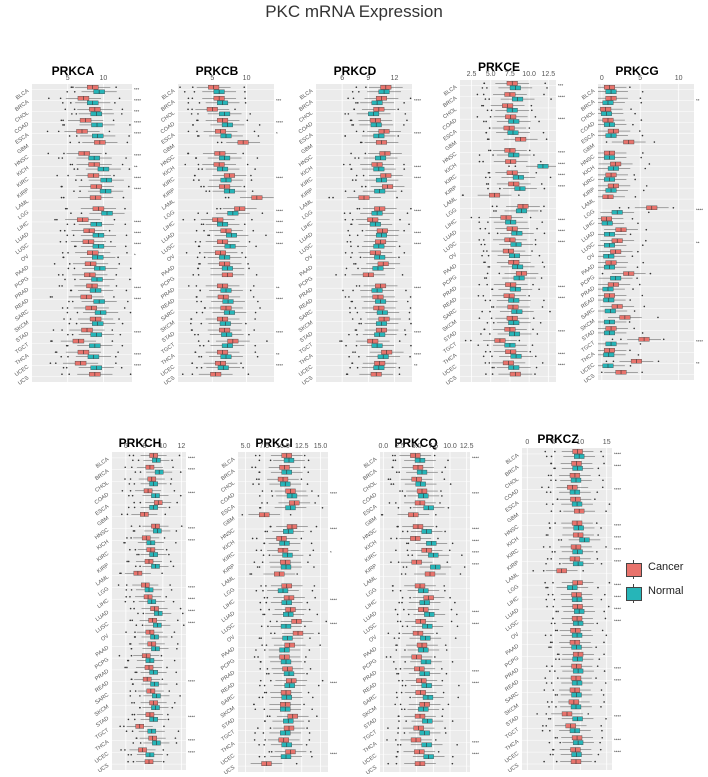 The width and height of the screenshot is (708, 777). What do you see at coordinates (370, 665) in the screenshot?
I see `category-label: PCPG` at bounding box center [370, 665].